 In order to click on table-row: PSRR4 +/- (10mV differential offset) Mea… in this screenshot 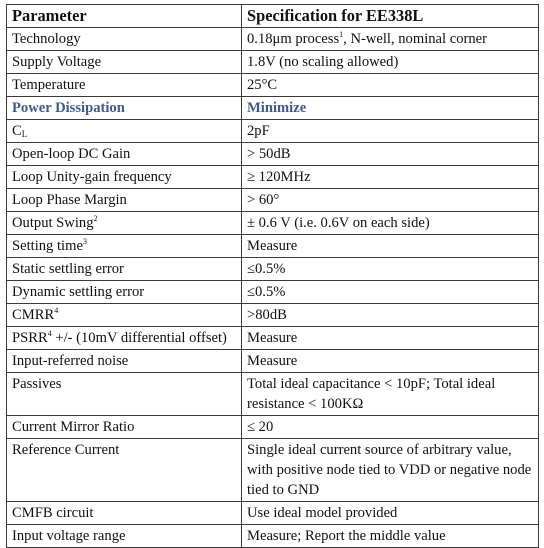, I will do `click(272, 338)`.